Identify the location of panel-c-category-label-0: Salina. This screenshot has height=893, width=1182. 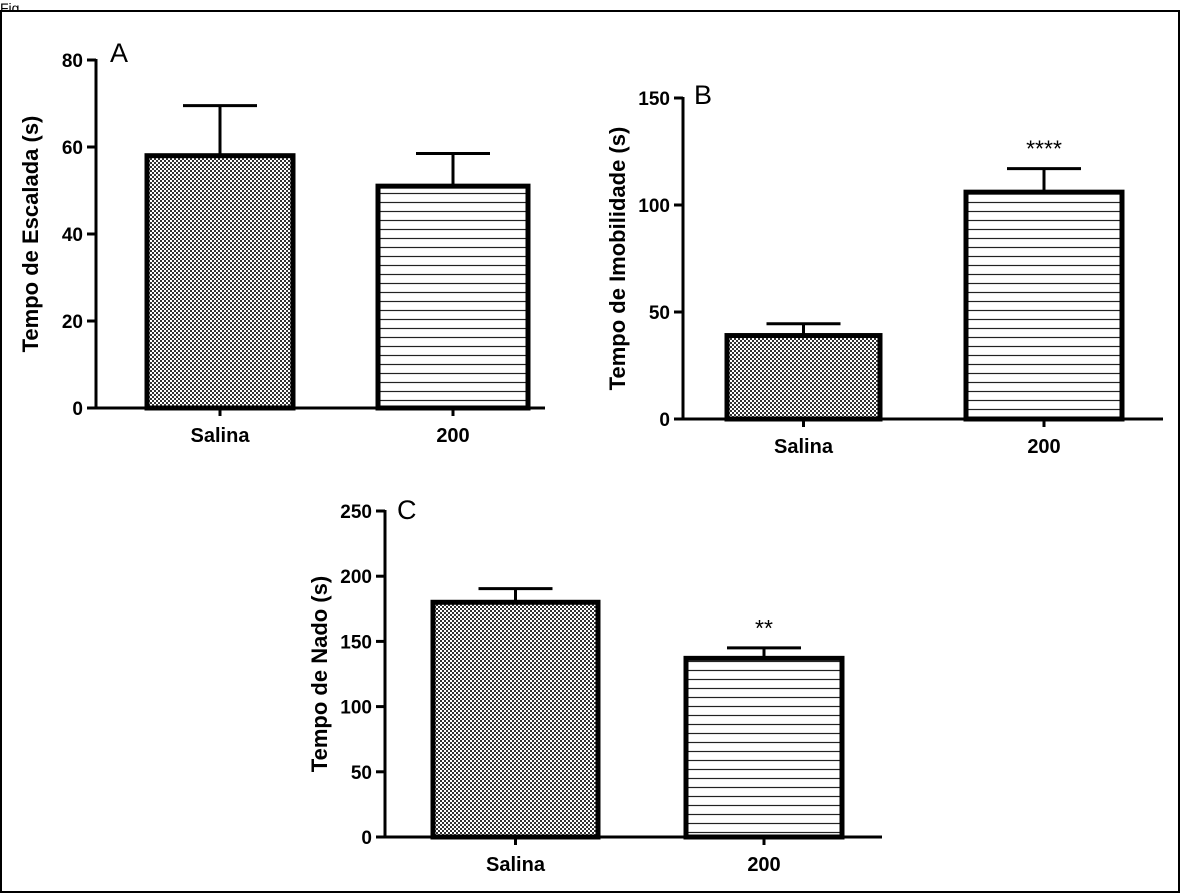
(516, 865).